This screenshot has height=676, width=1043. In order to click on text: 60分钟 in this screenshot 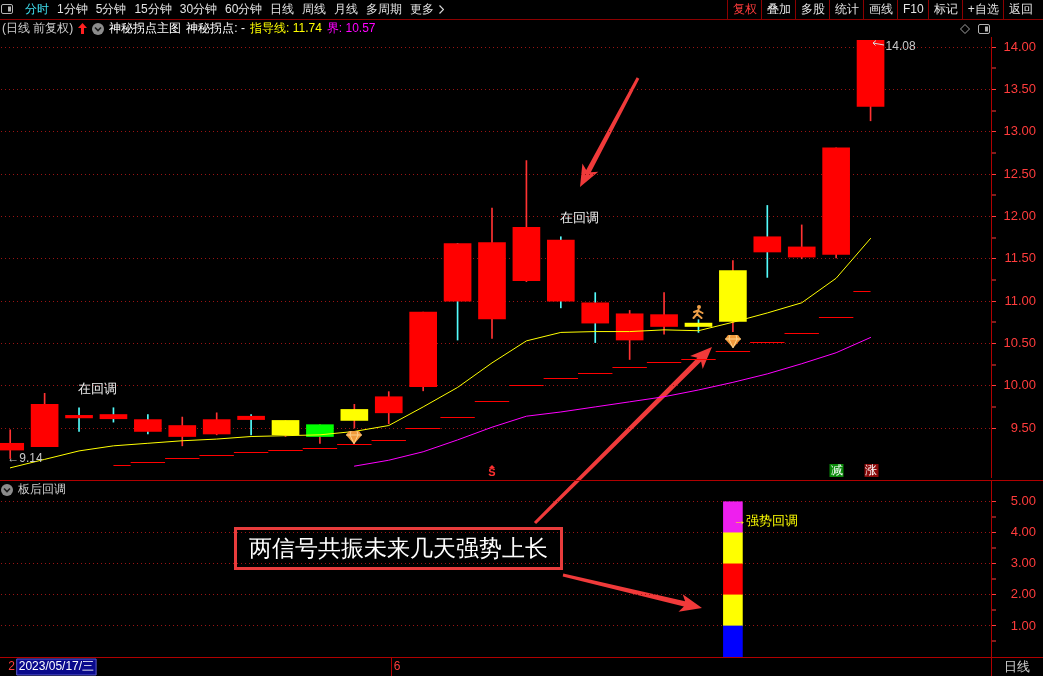, I will do `click(244, 9)`.